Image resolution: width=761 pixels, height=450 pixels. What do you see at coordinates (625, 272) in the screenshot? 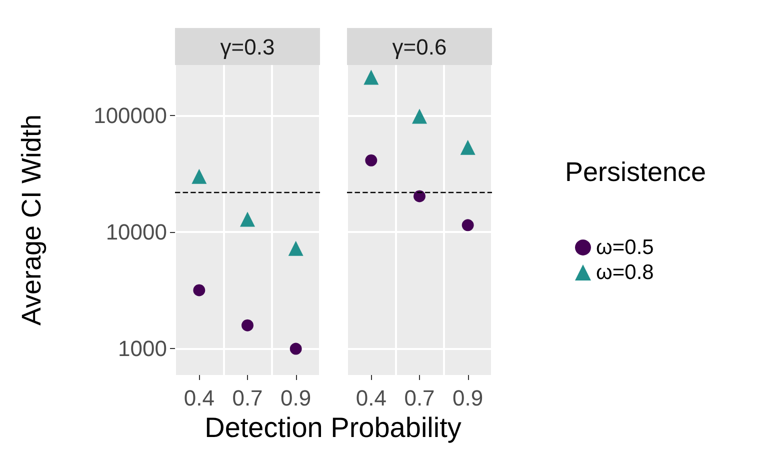
I see `legend-label: ω=0.8` at bounding box center [625, 272].